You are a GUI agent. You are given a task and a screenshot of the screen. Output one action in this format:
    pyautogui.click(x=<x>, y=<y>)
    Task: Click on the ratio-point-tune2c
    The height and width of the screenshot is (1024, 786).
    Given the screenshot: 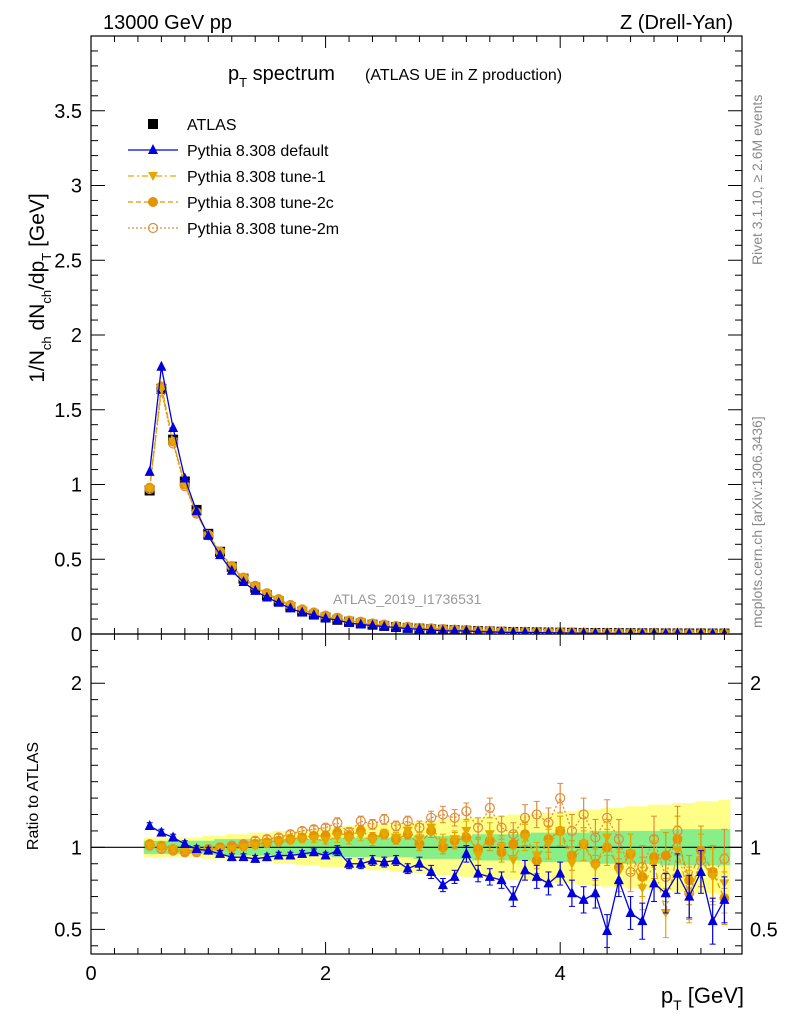 What is the action you would take?
    pyautogui.click(x=665, y=855)
    